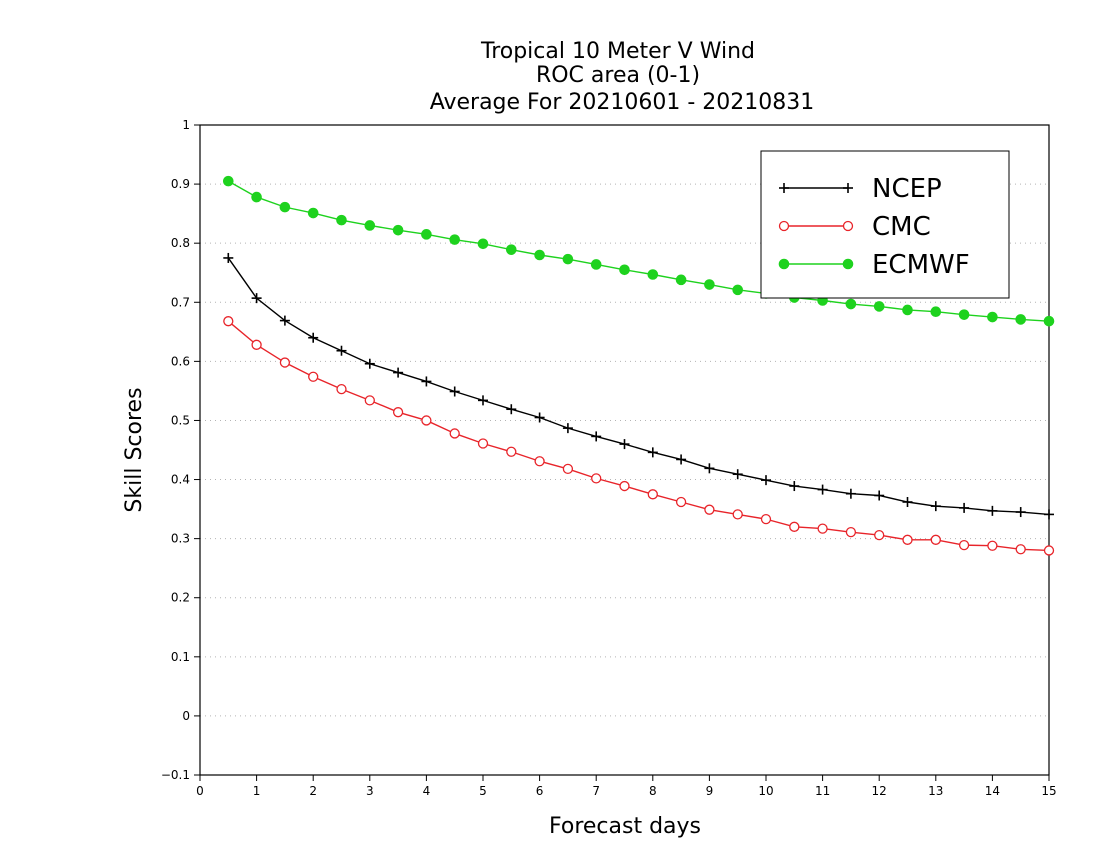 This screenshot has height=850, width=1100. I want to click on x-tick-label: 2, so click(313, 791).